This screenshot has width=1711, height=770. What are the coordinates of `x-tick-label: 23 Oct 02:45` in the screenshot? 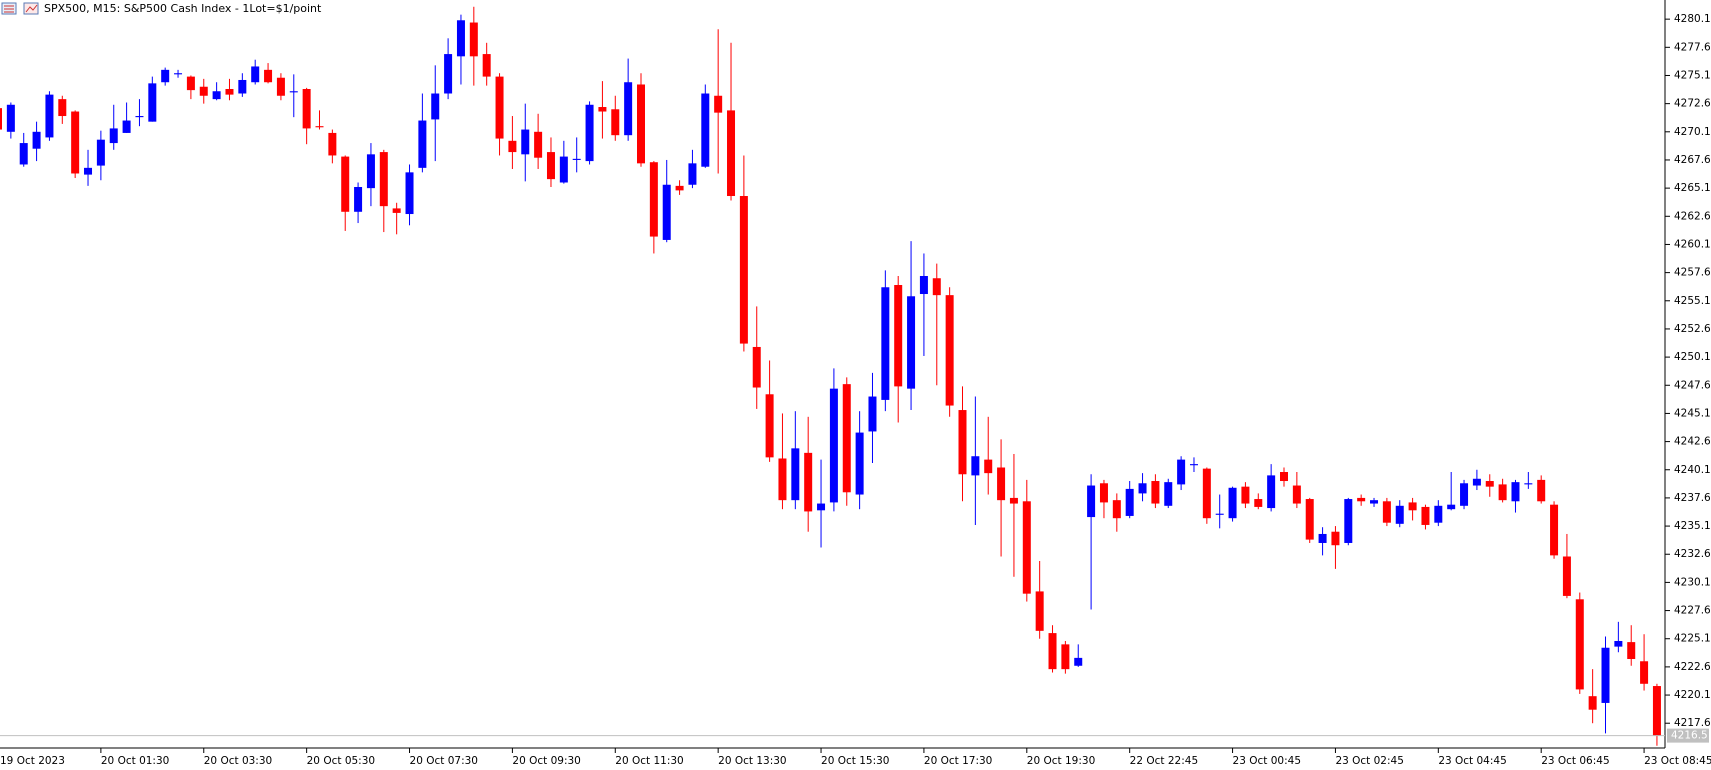 It's located at (1369, 761).